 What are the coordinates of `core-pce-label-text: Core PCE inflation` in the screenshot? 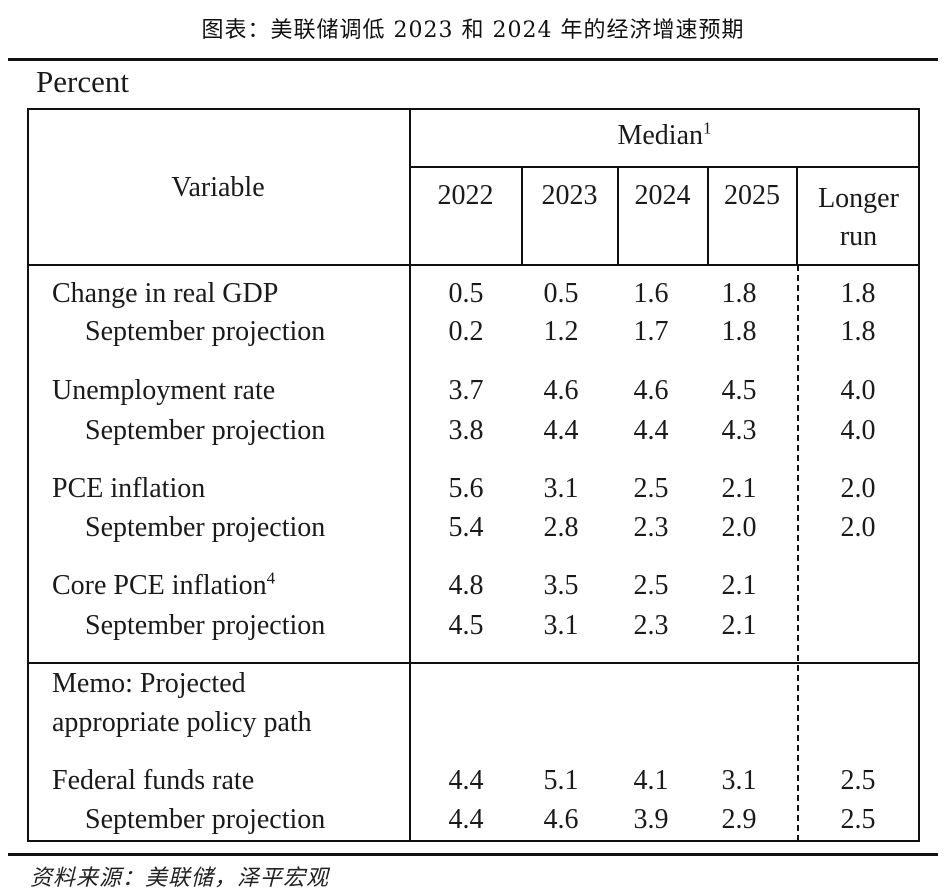 It's located at (159, 585).